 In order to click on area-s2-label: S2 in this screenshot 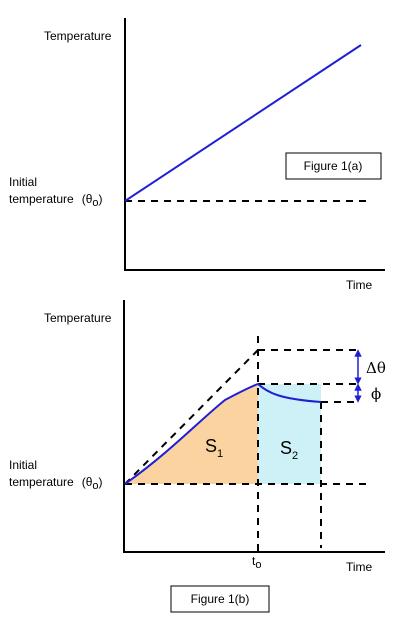, I will do `click(289, 450)`.